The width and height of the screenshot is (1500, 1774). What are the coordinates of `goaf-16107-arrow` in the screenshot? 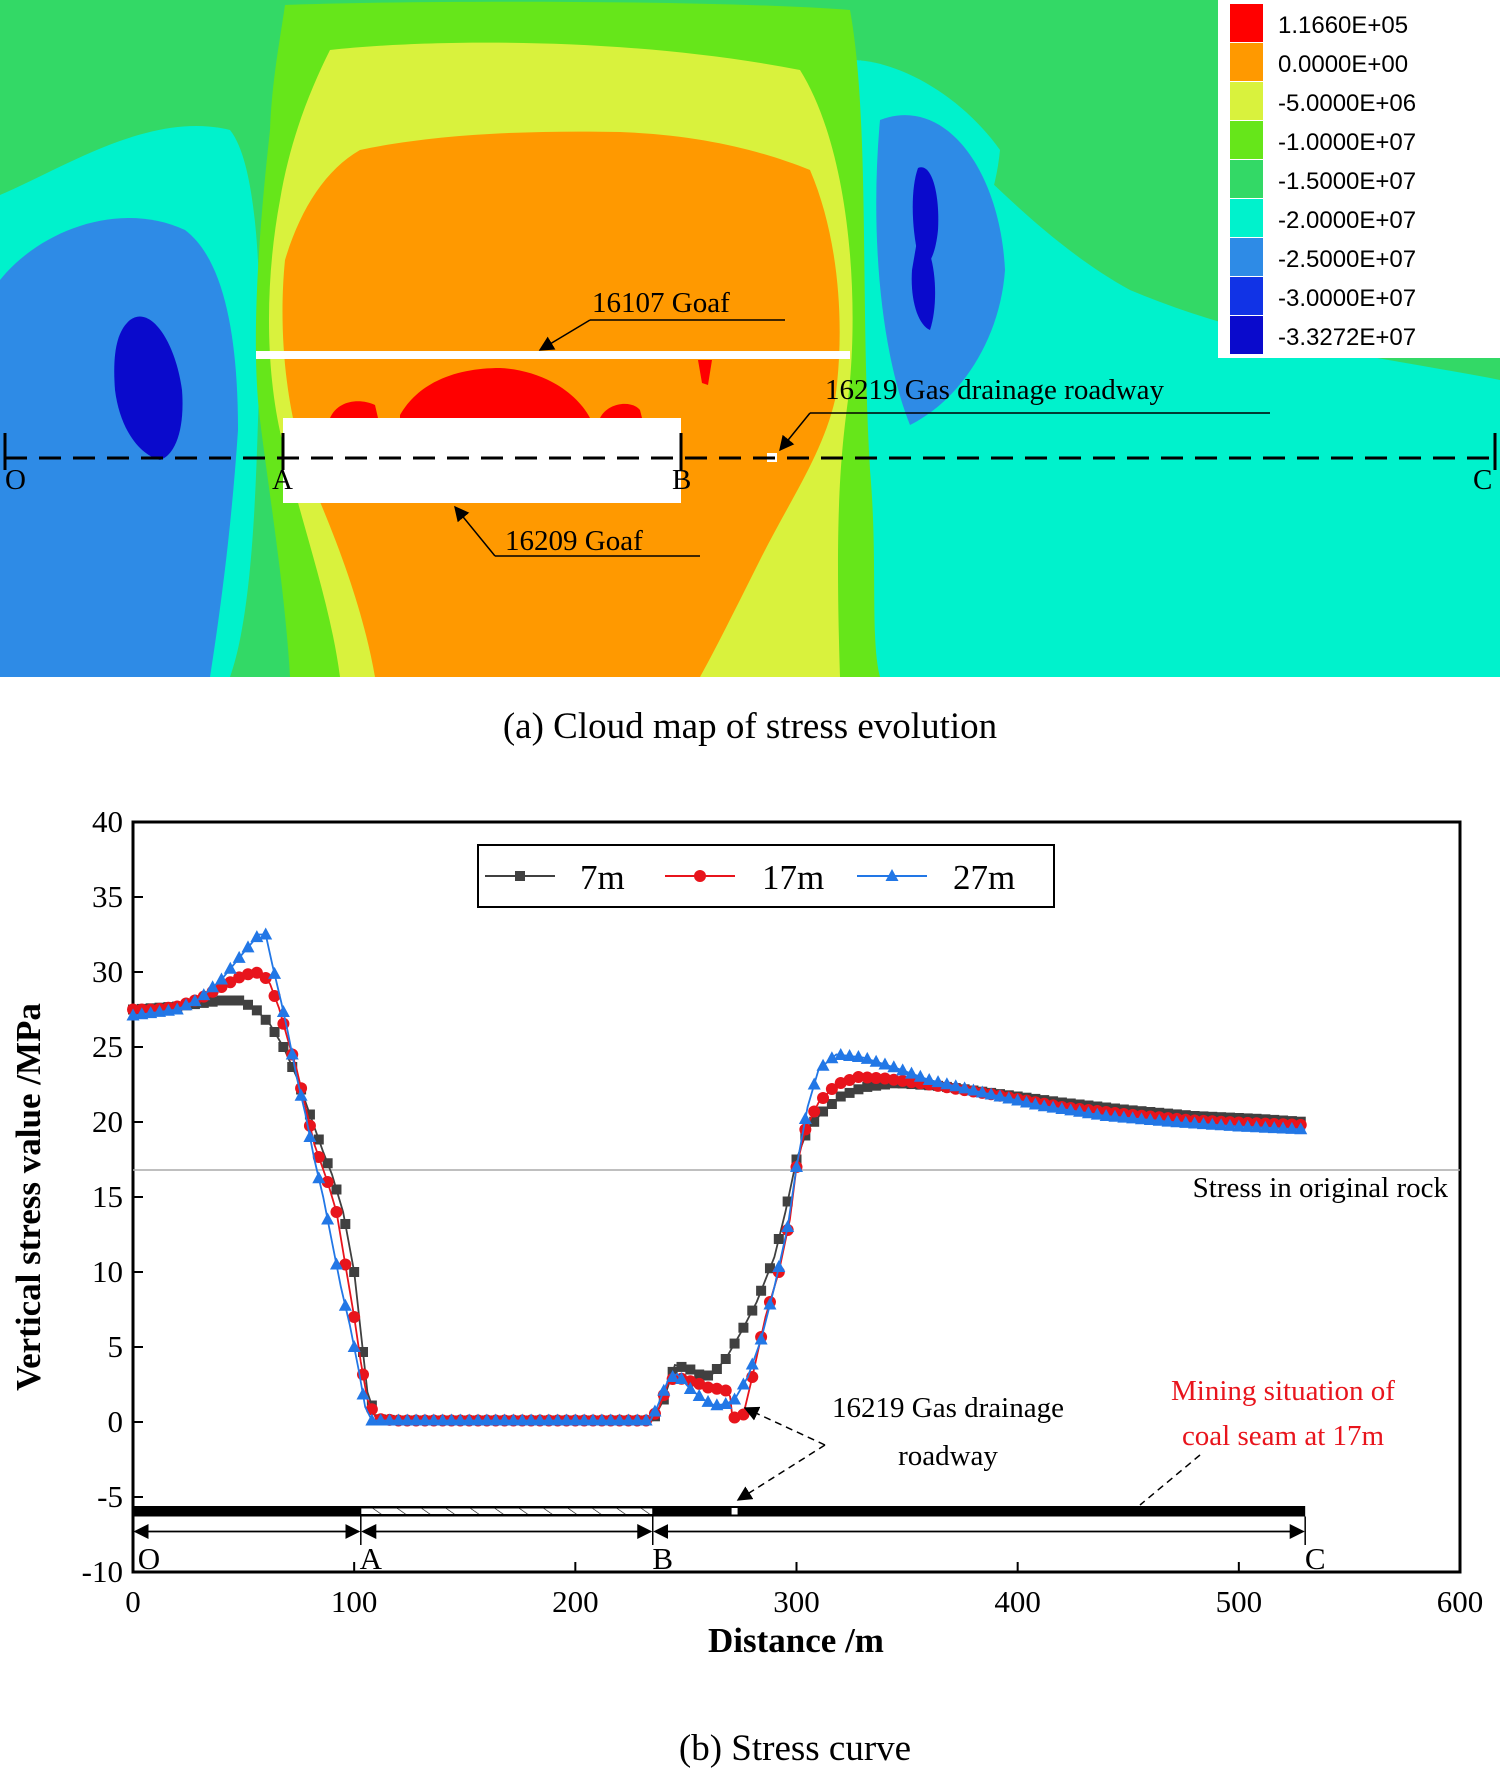 It's located at (564, 335).